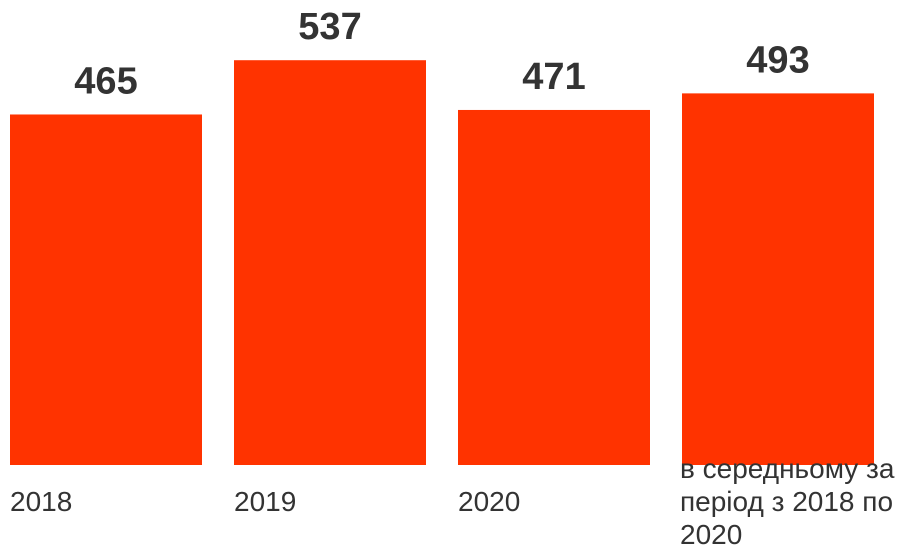  I want to click on bar-value-label-3: 493, so click(777, 60).